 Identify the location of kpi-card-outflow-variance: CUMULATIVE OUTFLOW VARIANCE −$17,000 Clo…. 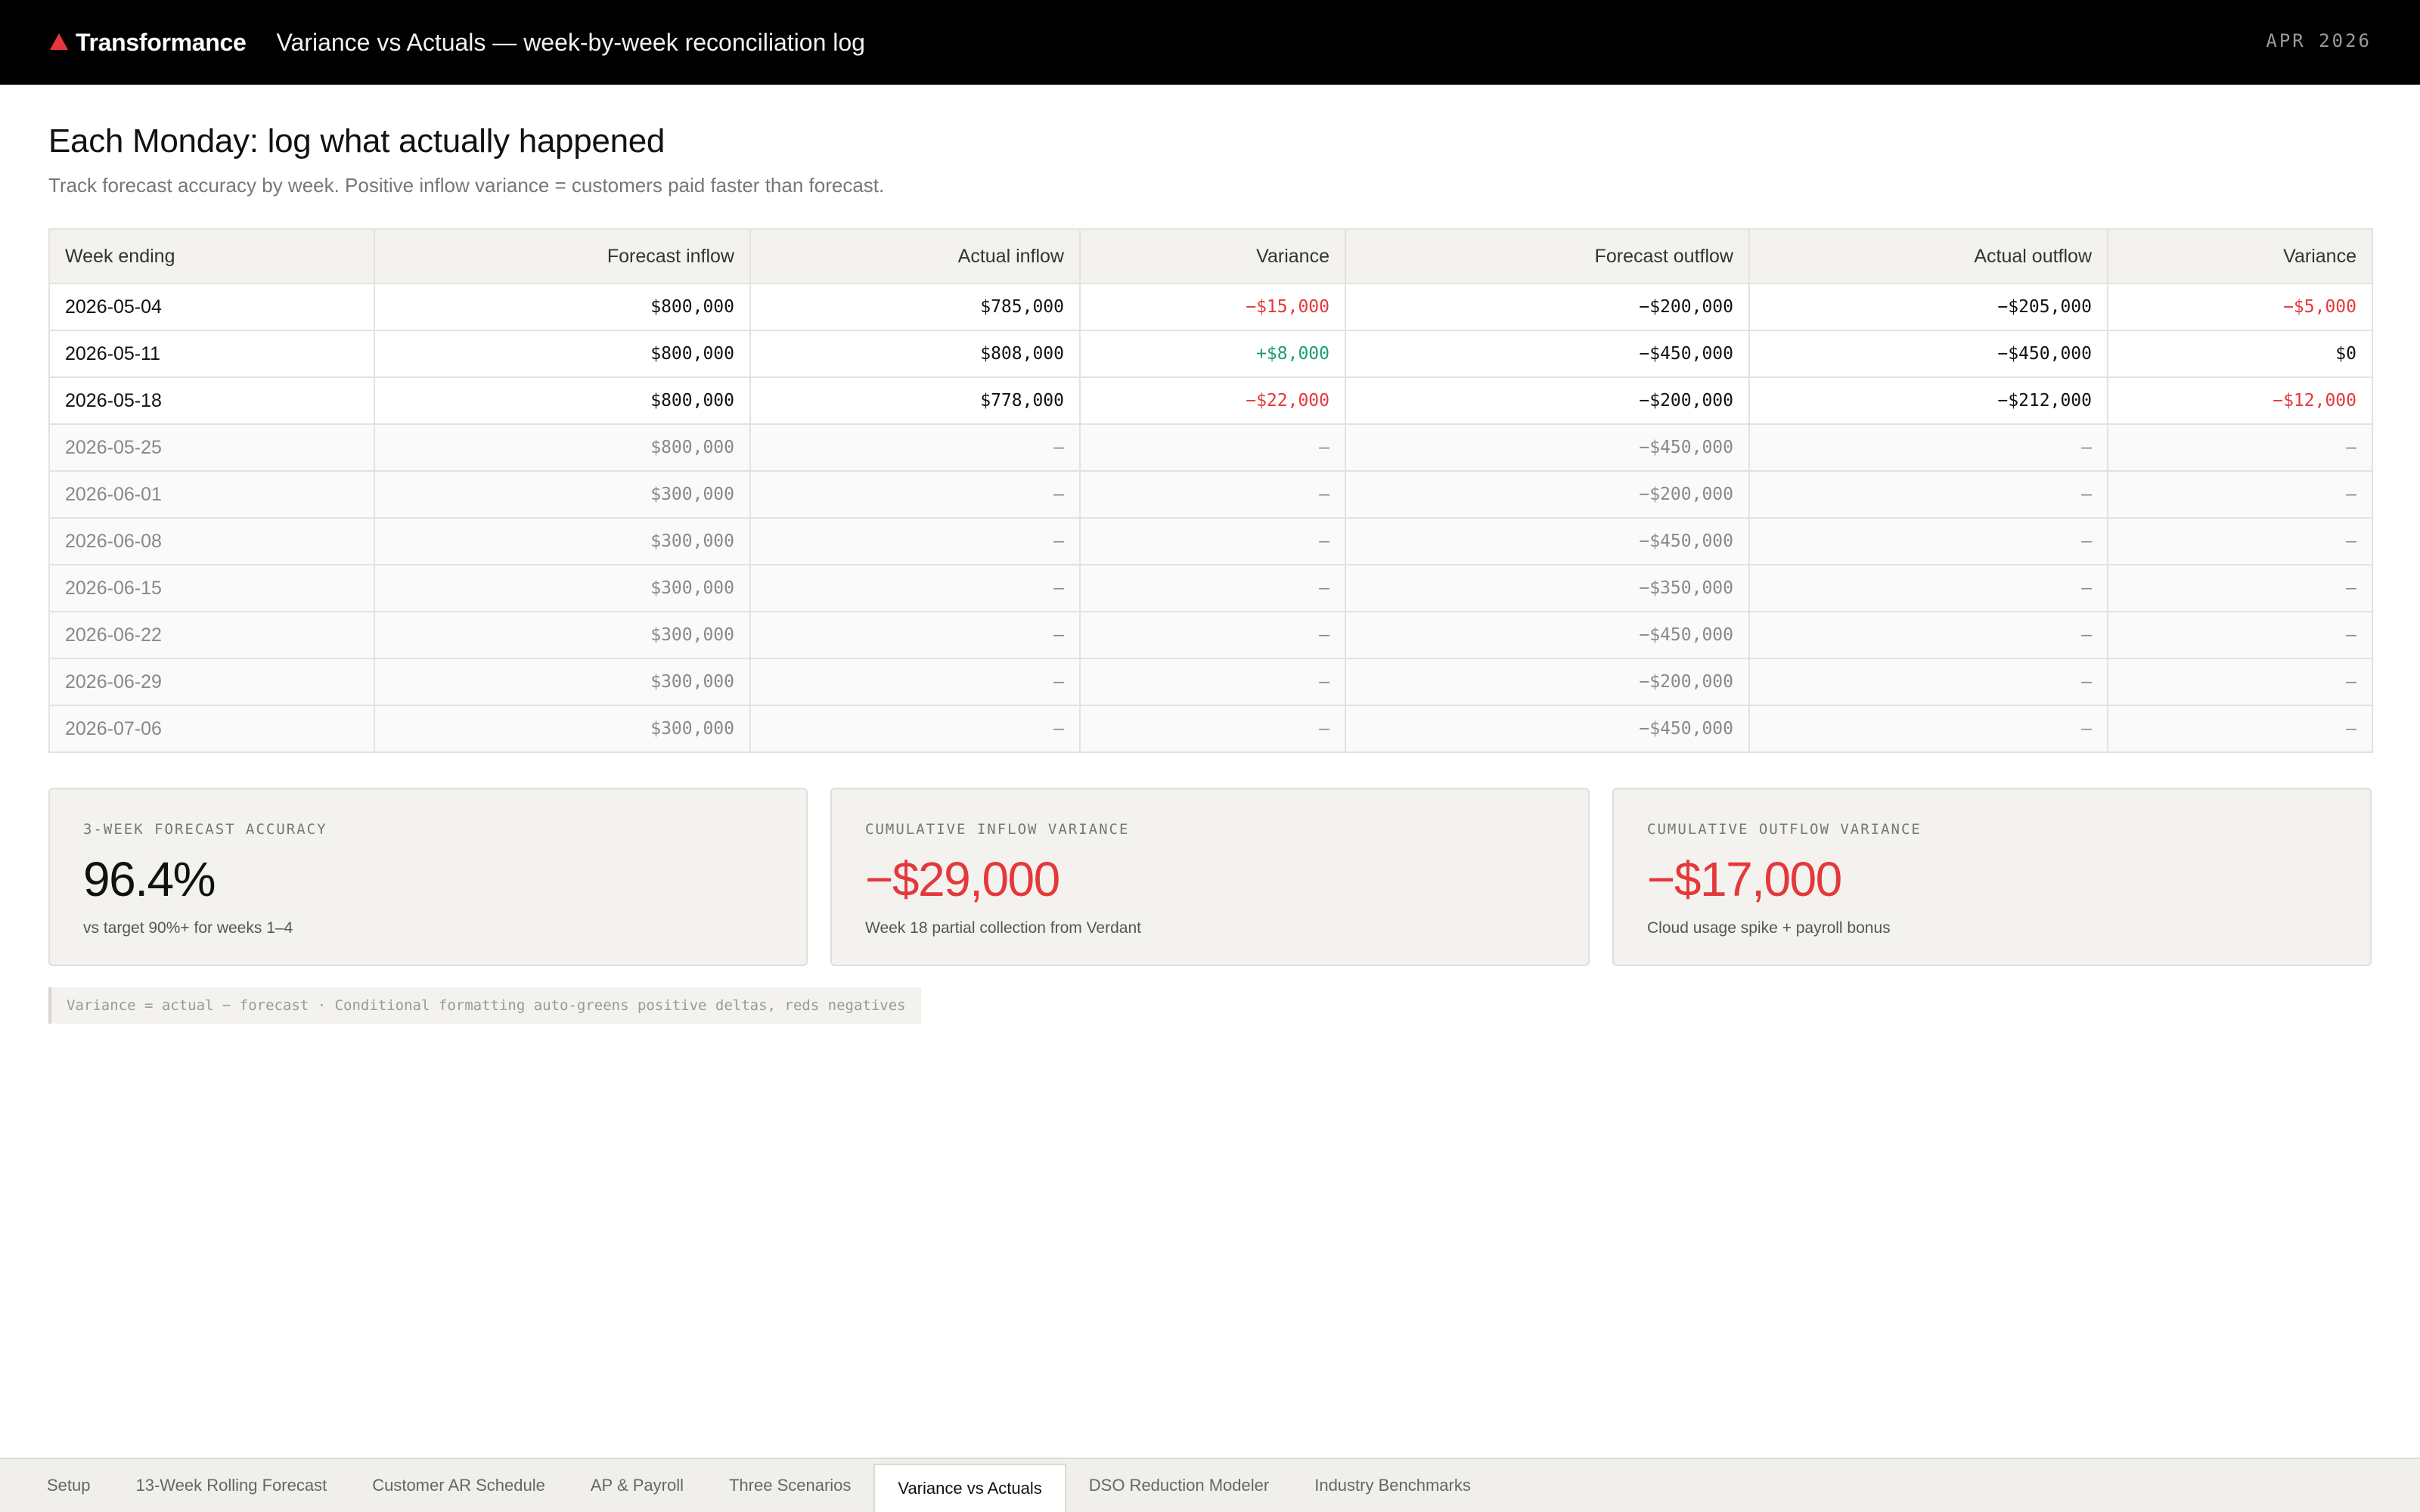
(1992, 877).